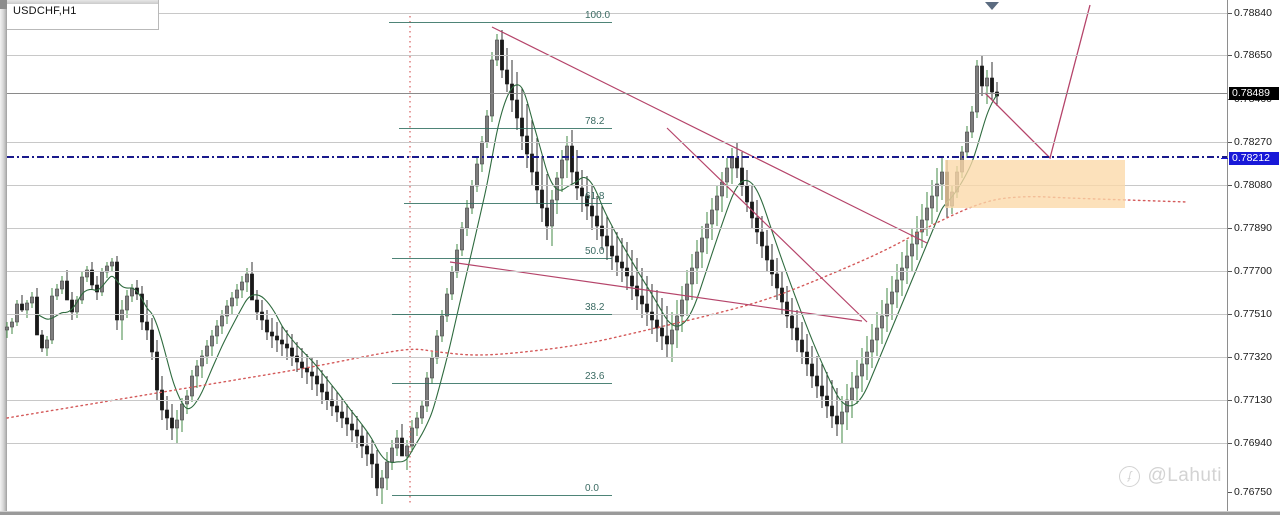  Describe the element at coordinates (767, 225) in the screenshot. I see `descending-trendline-inner` at that location.